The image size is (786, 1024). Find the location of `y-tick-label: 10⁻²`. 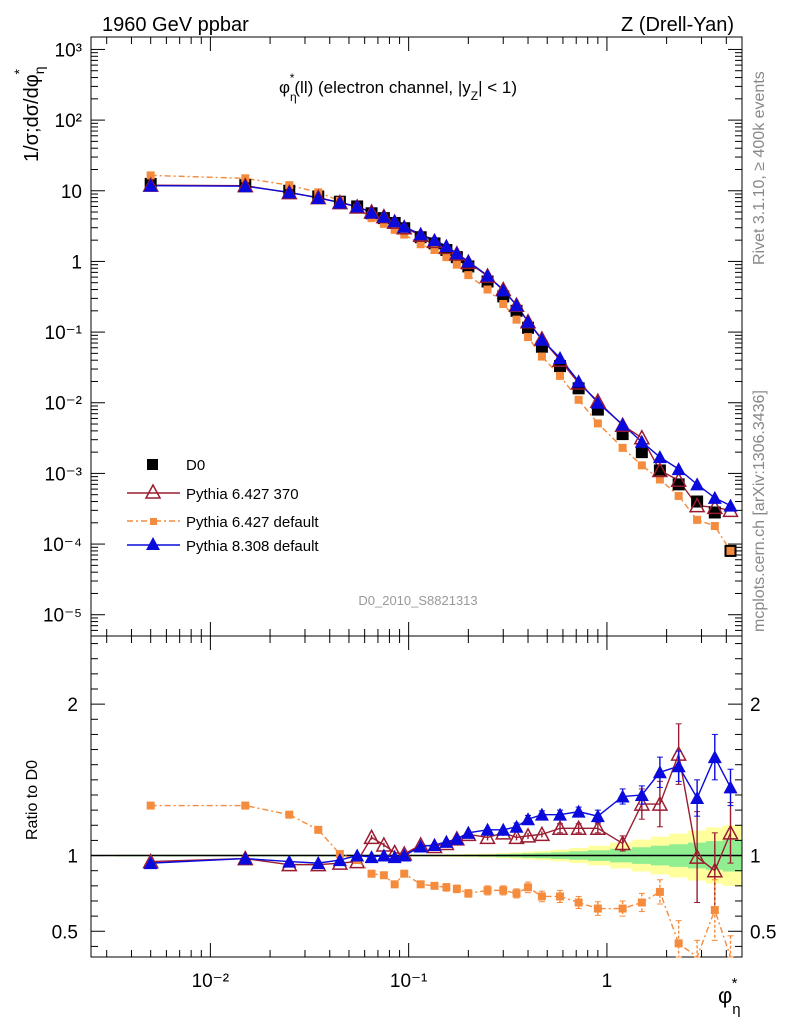

y-tick-label: 10⁻² is located at coordinates (64, 404).